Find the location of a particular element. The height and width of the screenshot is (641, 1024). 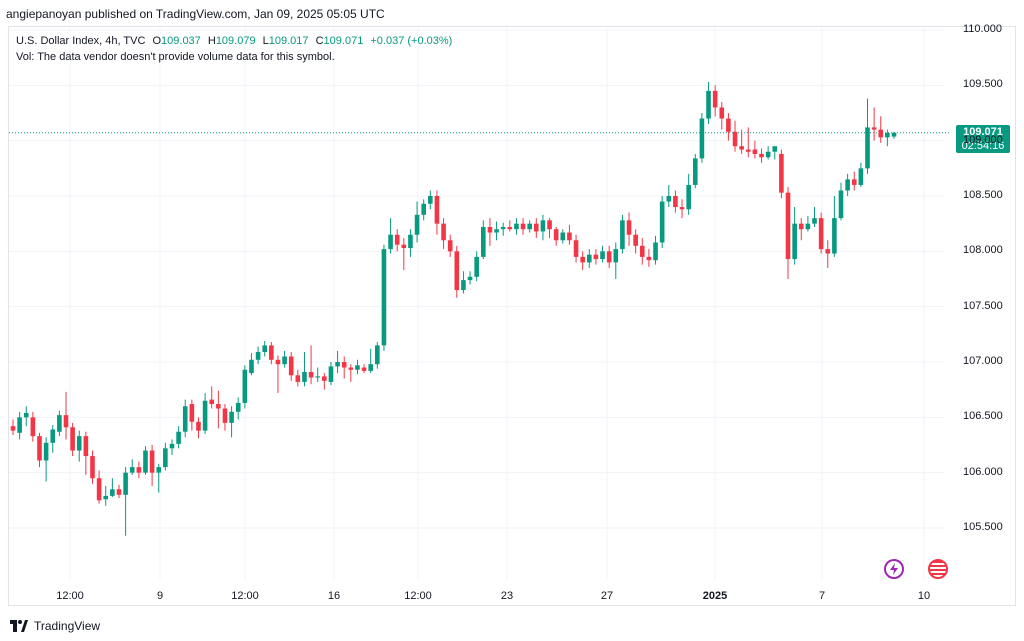

close-label: C is located at coordinates (319, 41).